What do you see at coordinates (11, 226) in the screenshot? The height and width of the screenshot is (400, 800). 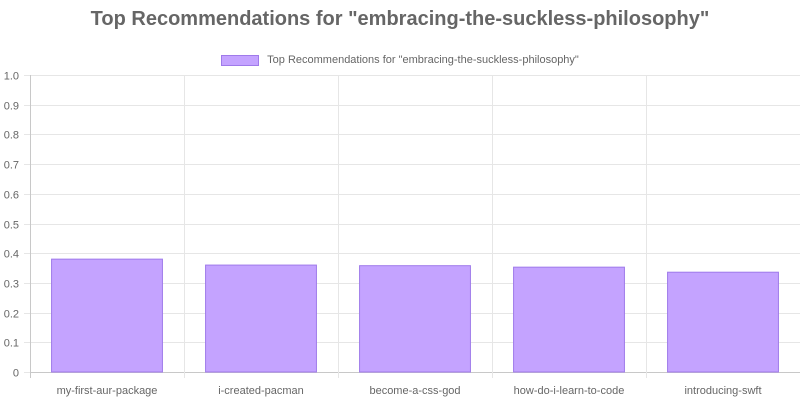 I see `y-tick-label: 0.5` at bounding box center [11, 226].